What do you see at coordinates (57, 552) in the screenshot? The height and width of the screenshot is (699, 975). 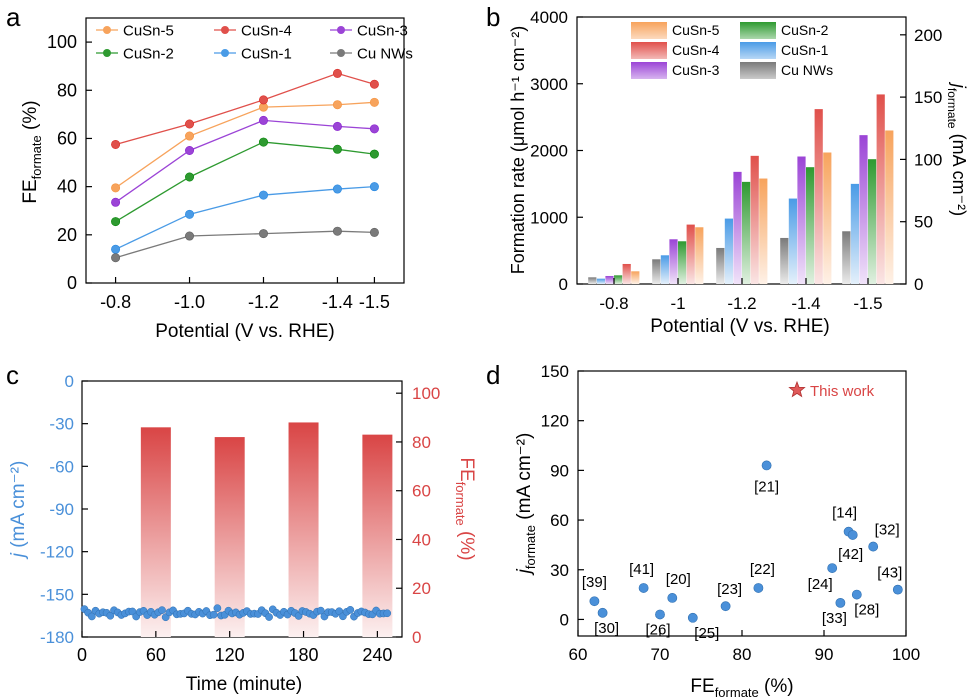 I see `c-ytick-label: -120` at bounding box center [57, 552].